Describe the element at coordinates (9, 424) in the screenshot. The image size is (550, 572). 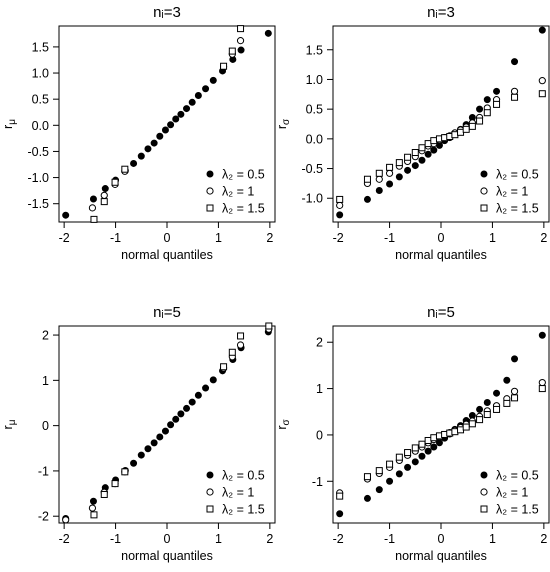
I see `y-axis-label: rμ` at that location.